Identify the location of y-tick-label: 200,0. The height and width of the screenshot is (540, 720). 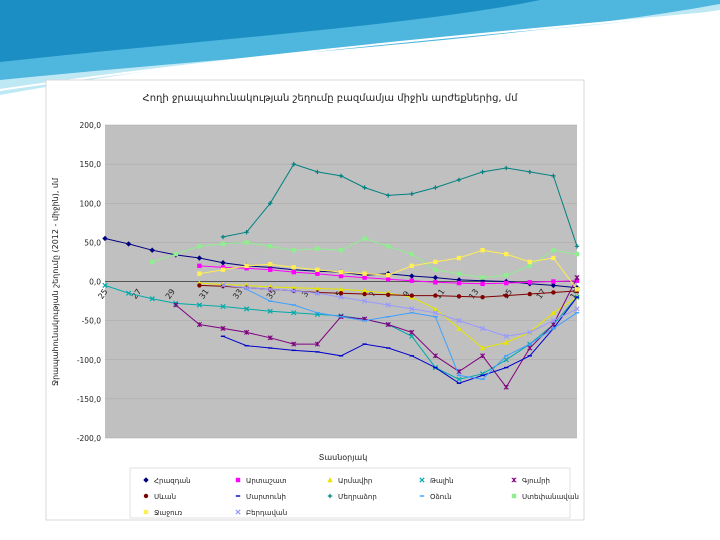
(91, 125).